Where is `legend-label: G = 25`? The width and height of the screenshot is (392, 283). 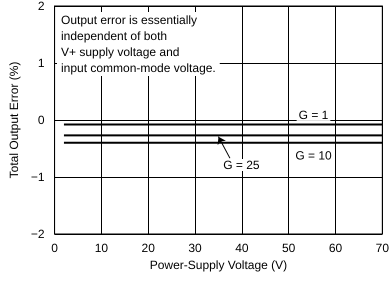 legend-label: G = 25 is located at coordinates (241, 165).